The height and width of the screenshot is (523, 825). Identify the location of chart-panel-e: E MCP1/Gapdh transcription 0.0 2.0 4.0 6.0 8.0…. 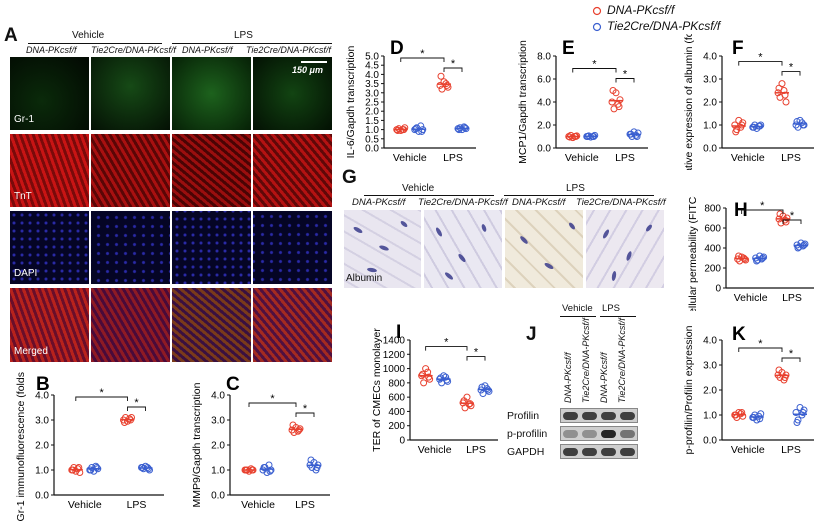
(581, 102).